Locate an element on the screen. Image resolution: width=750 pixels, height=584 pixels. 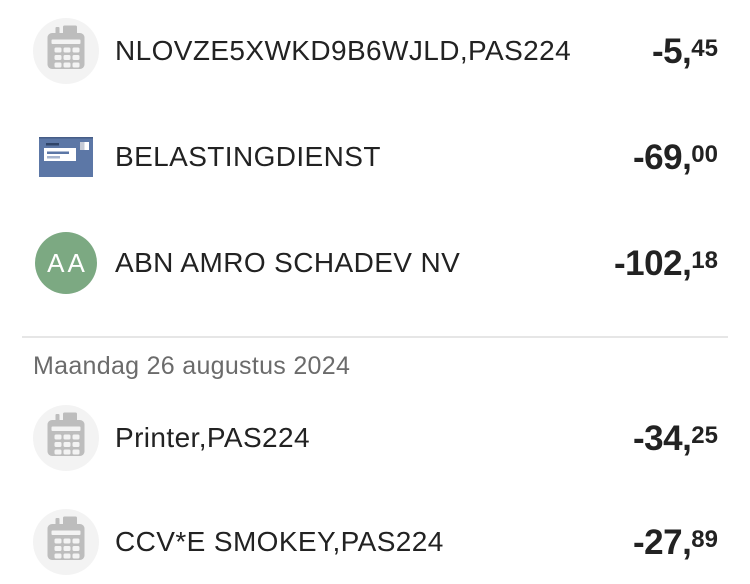
amount-euros: -34, is located at coordinates (662, 438).